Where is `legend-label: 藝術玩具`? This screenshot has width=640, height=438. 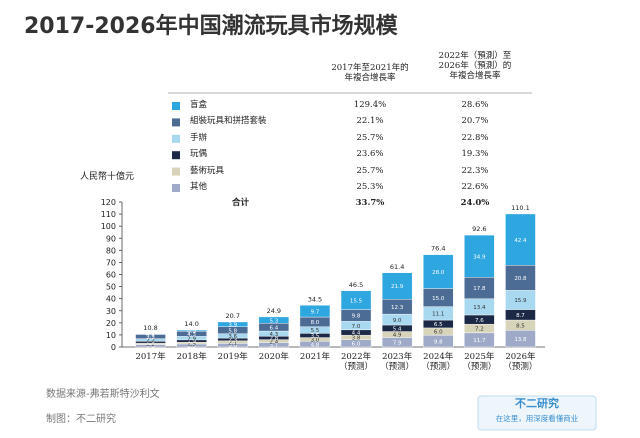 legend-label: 藝術玩具 is located at coordinates (207, 170).